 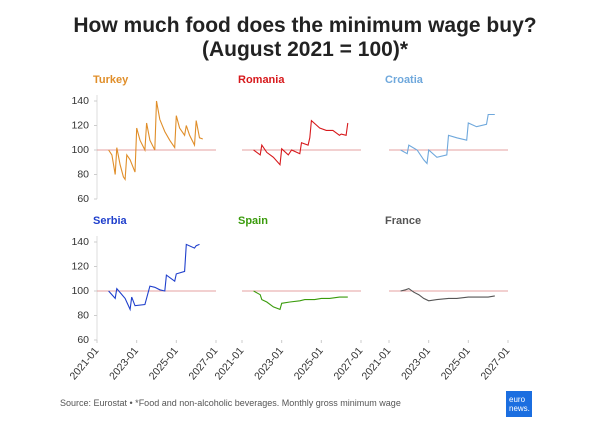 What do you see at coordinates (110, 221) in the screenshot?
I see `panel-title: Serbia` at bounding box center [110, 221].